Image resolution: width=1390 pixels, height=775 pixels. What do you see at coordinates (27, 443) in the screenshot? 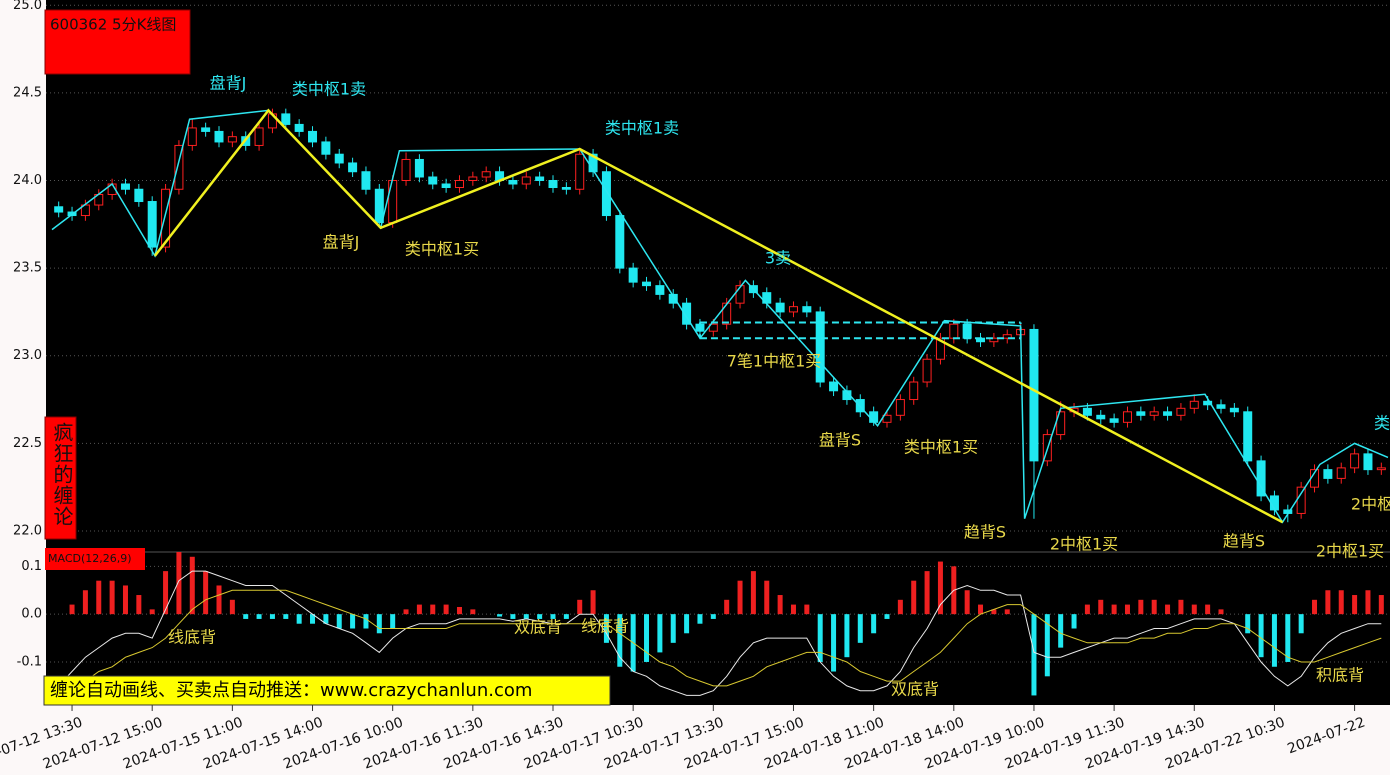
I see `y-tick-label: 22.5` at bounding box center [27, 443].